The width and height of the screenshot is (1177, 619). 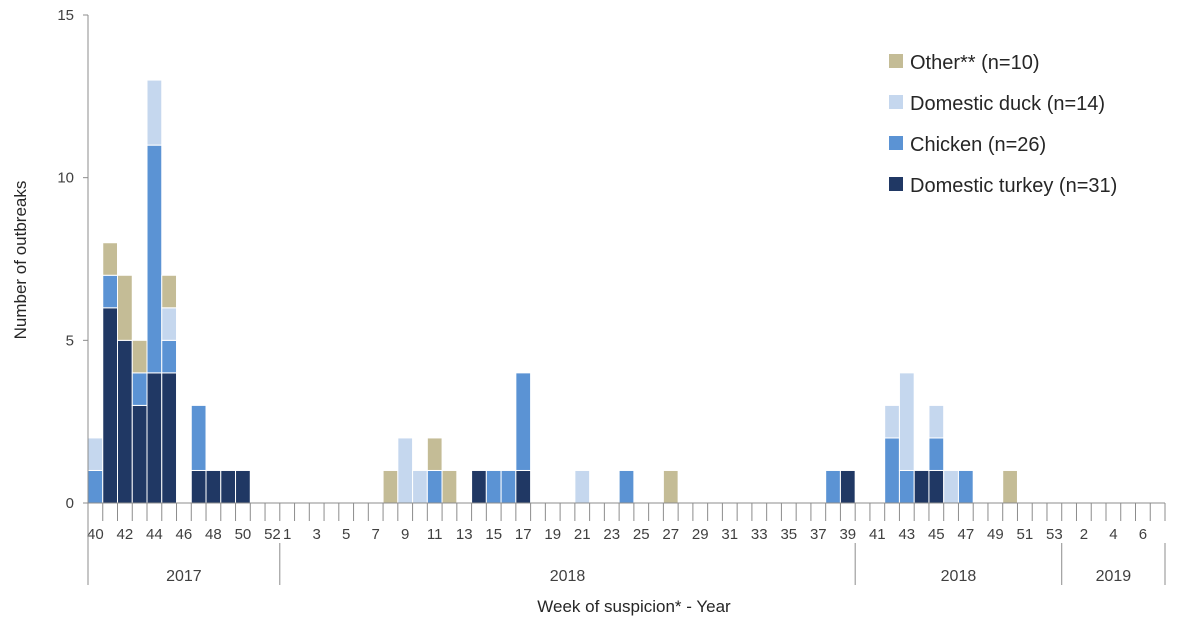 What do you see at coordinates (936, 421) in the screenshot?
I see `bar-segment-57-s2` at bounding box center [936, 421].